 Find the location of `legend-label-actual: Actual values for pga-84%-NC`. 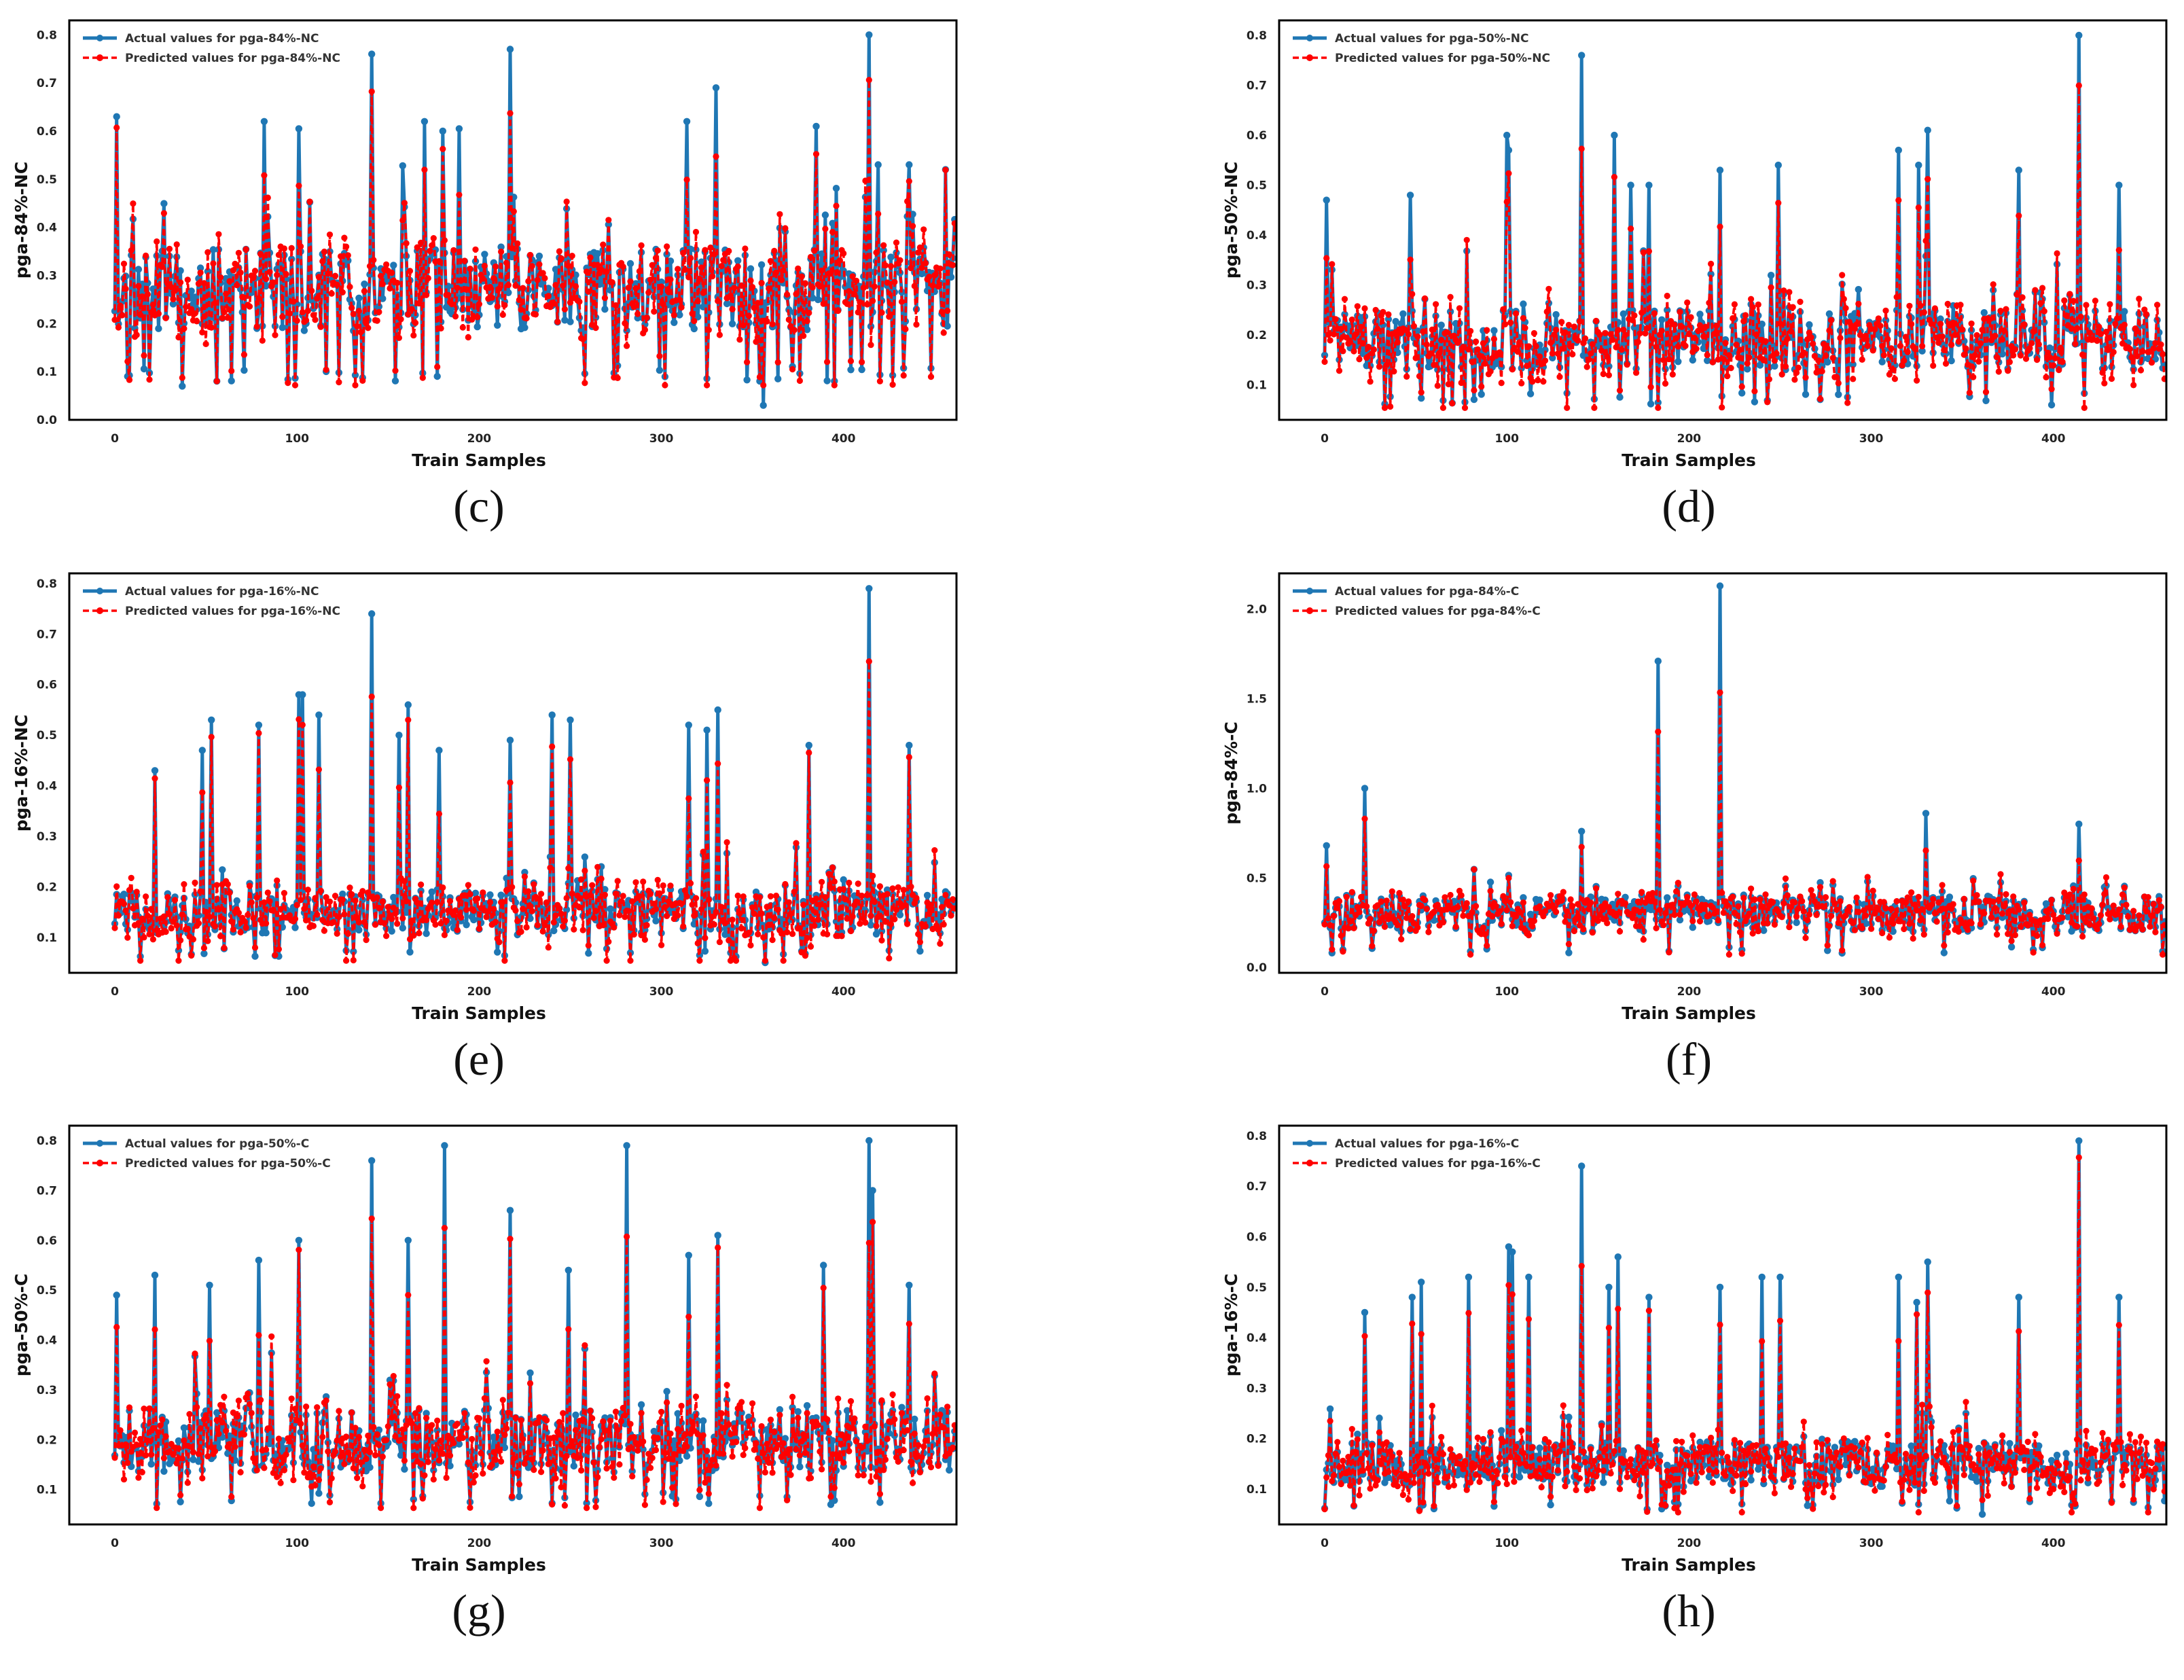

legend-label-actual: Actual values for pga-84%-NC is located at coordinates (222, 39).